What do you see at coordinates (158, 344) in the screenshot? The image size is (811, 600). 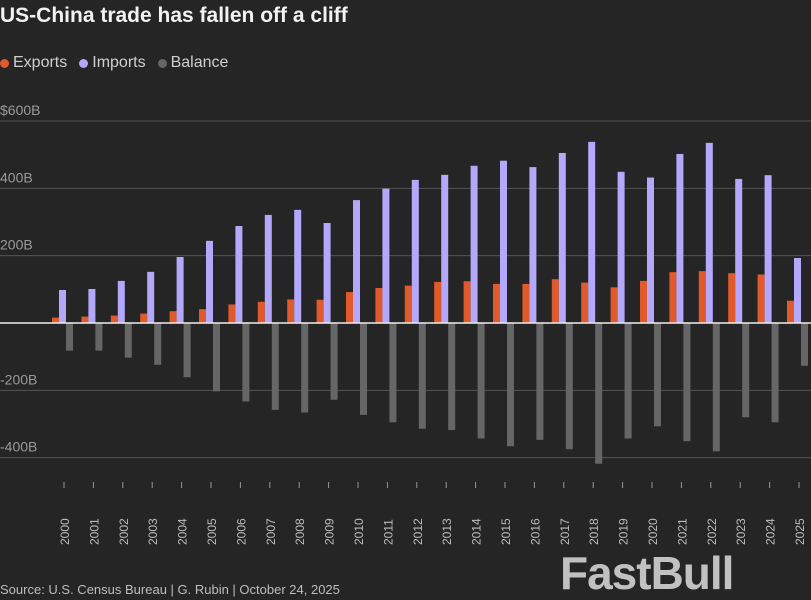 I see `bar-balance-2003` at bounding box center [158, 344].